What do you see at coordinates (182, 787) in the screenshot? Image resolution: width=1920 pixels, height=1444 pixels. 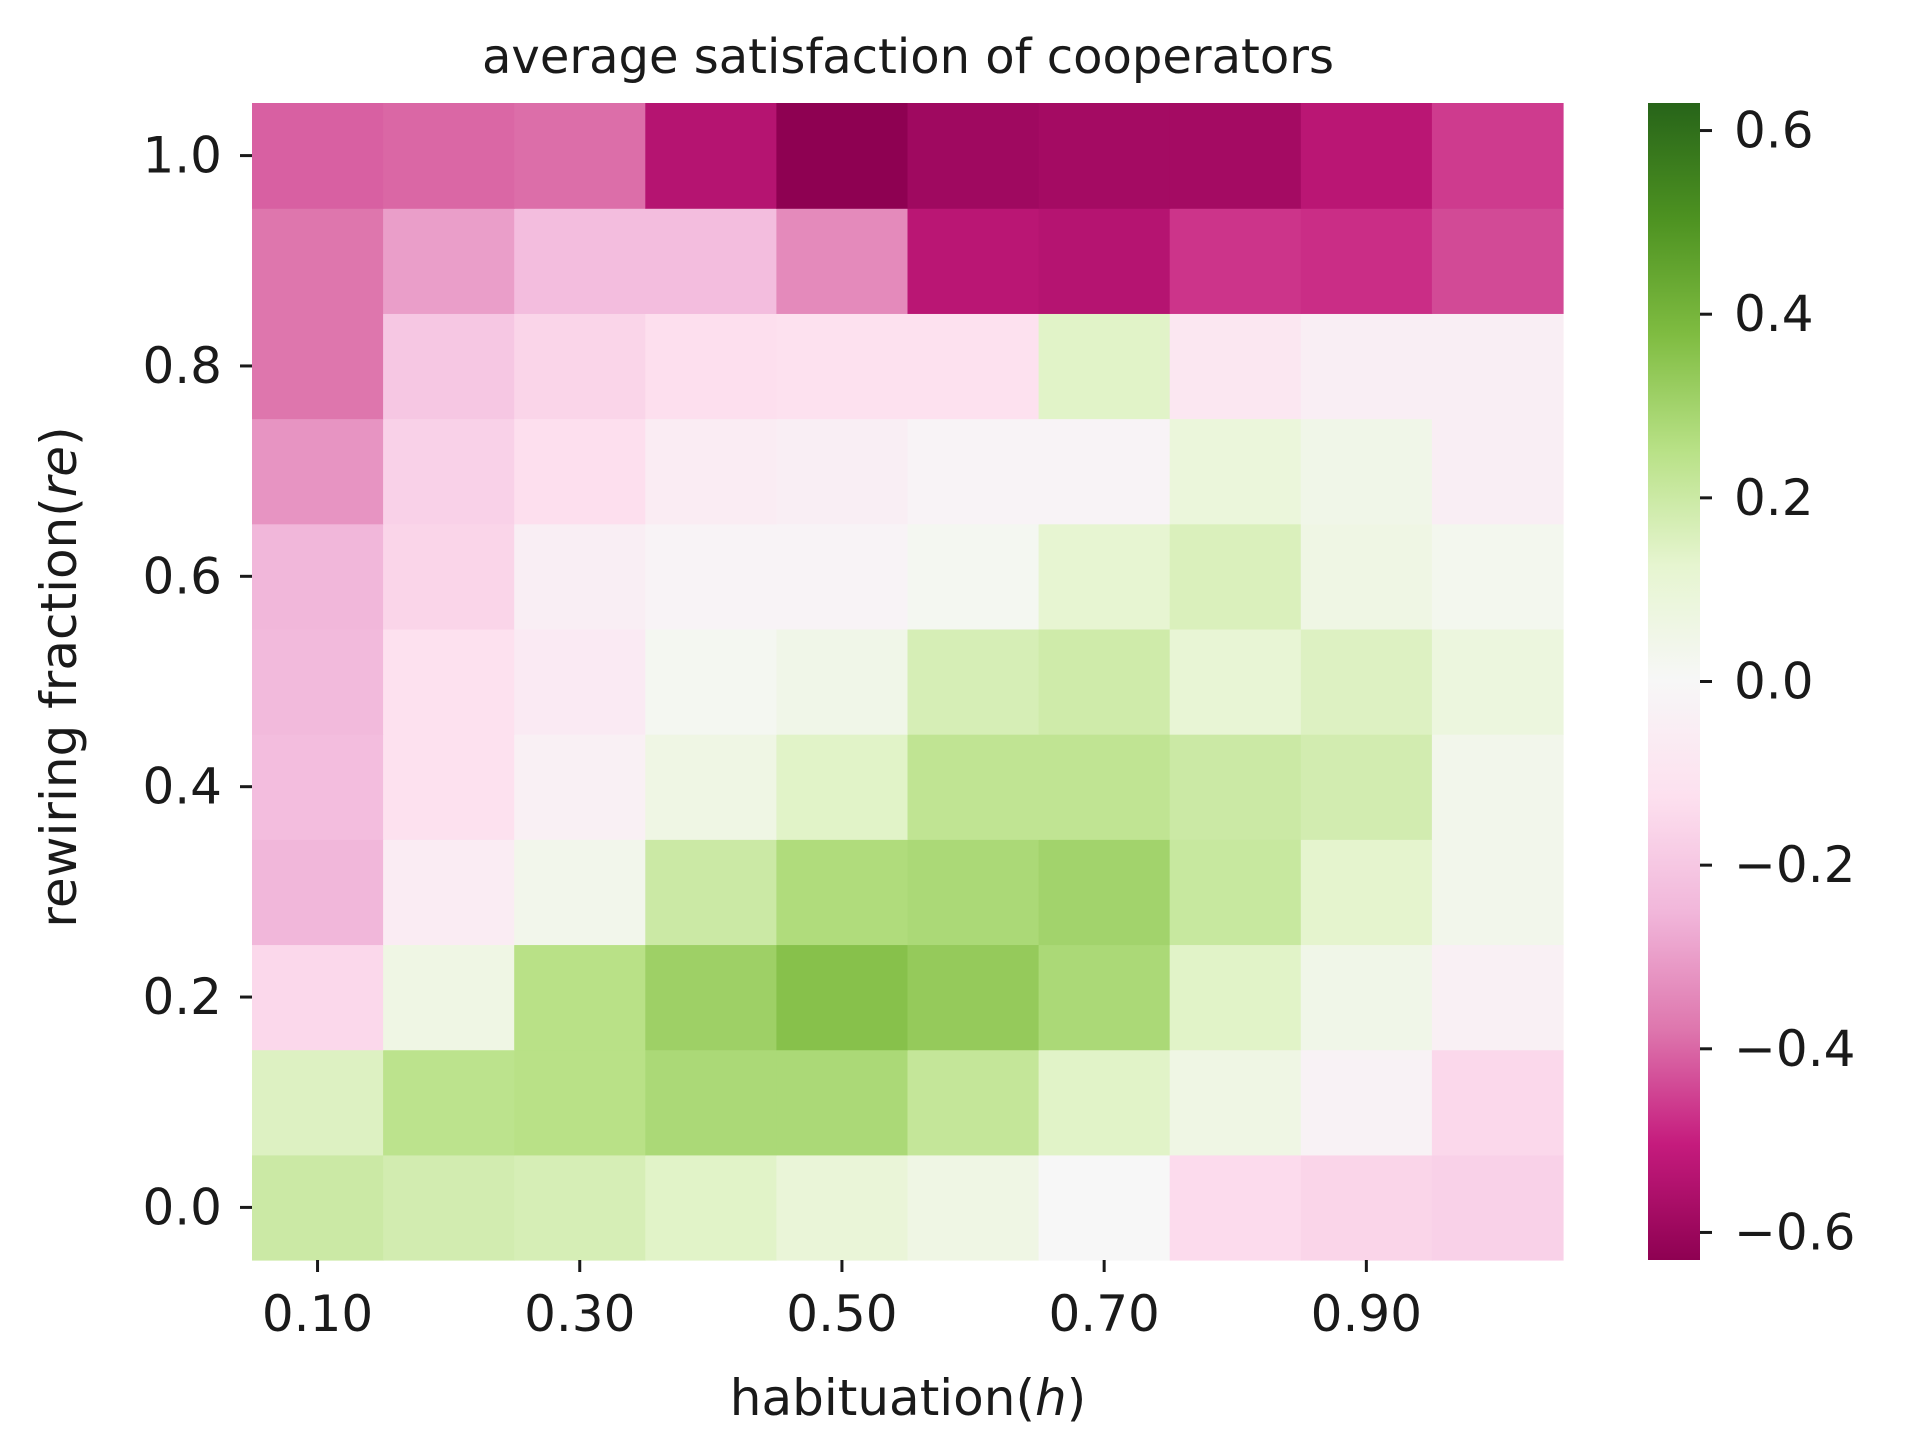 I see `y-tick-label: 0.4` at bounding box center [182, 787].